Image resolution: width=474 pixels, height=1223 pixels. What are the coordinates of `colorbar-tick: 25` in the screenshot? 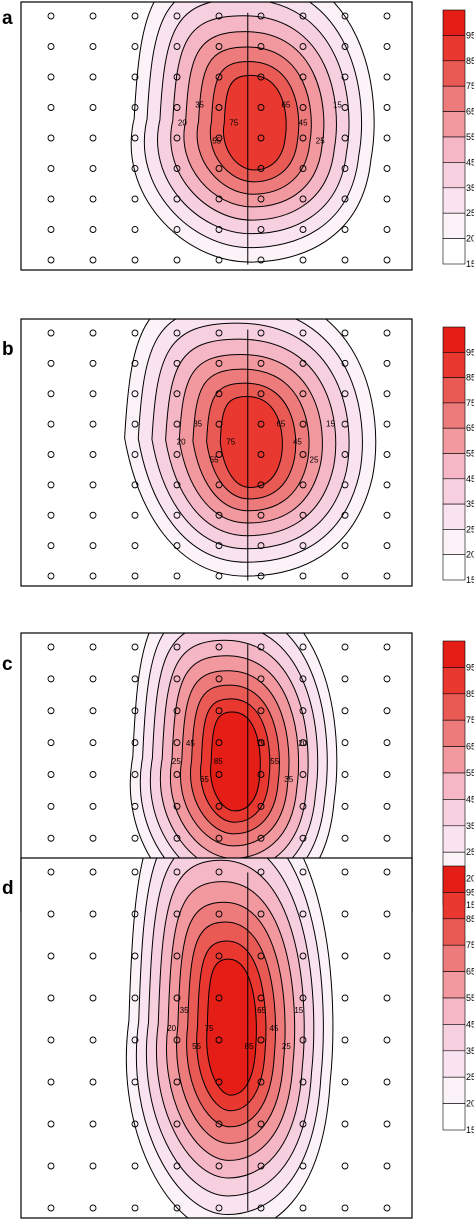 It's located at (470, 529).